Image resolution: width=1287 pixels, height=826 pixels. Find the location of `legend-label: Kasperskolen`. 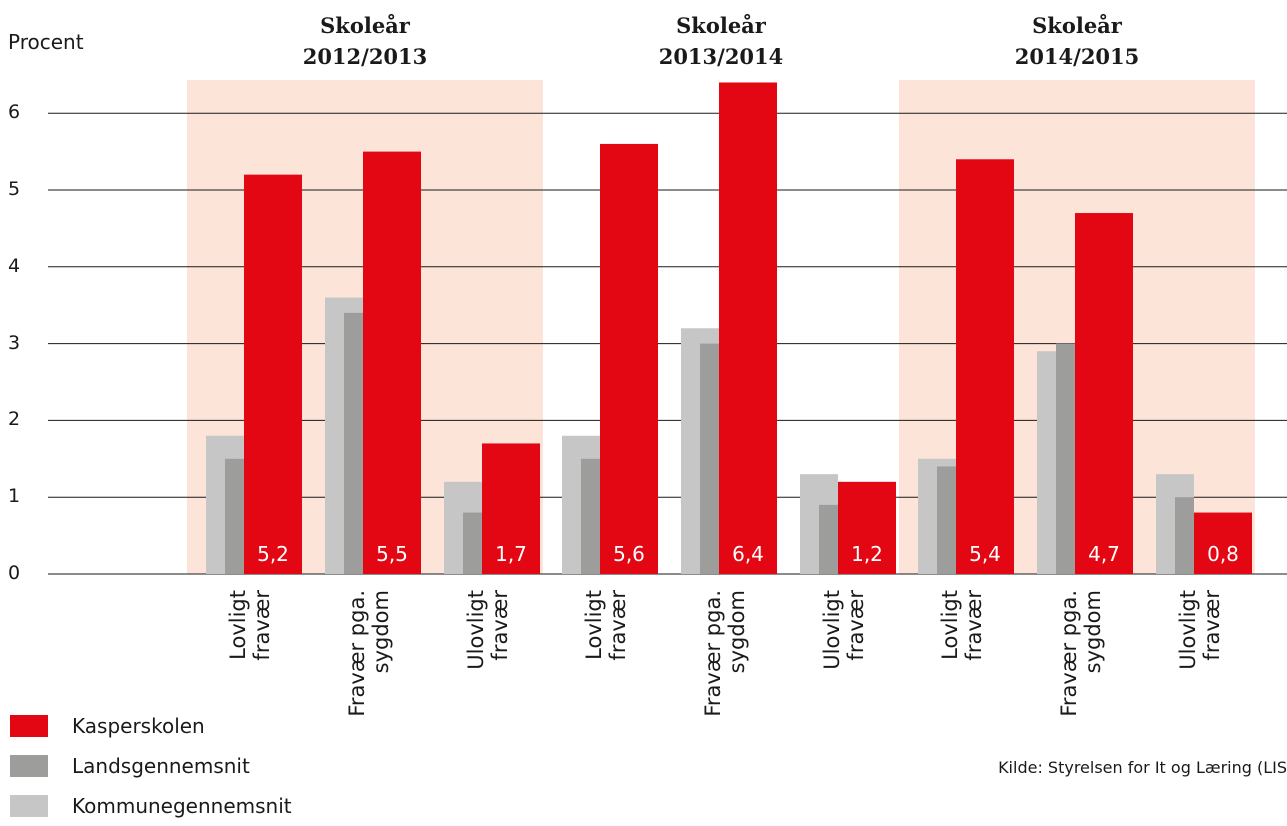

legend-label: Kasperskolen is located at coordinates (138, 726).